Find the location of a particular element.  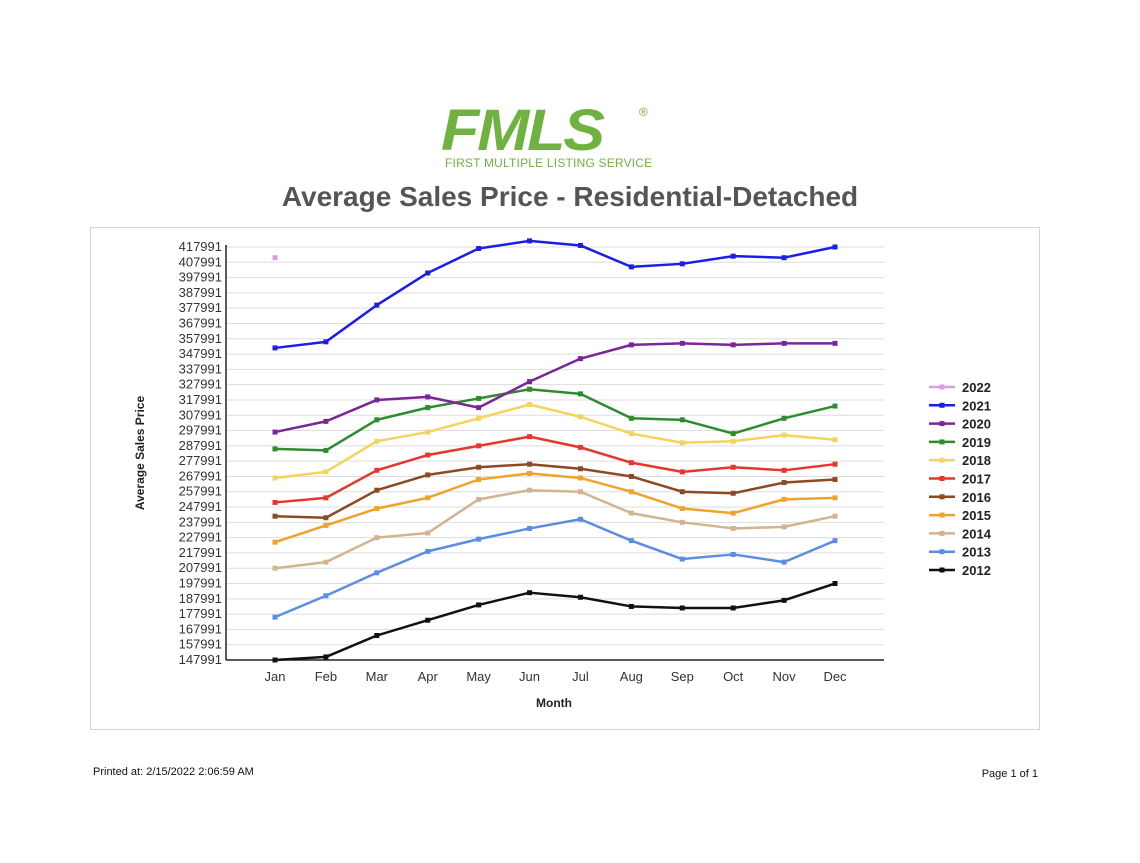

series-2022 is located at coordinates (275, 258).